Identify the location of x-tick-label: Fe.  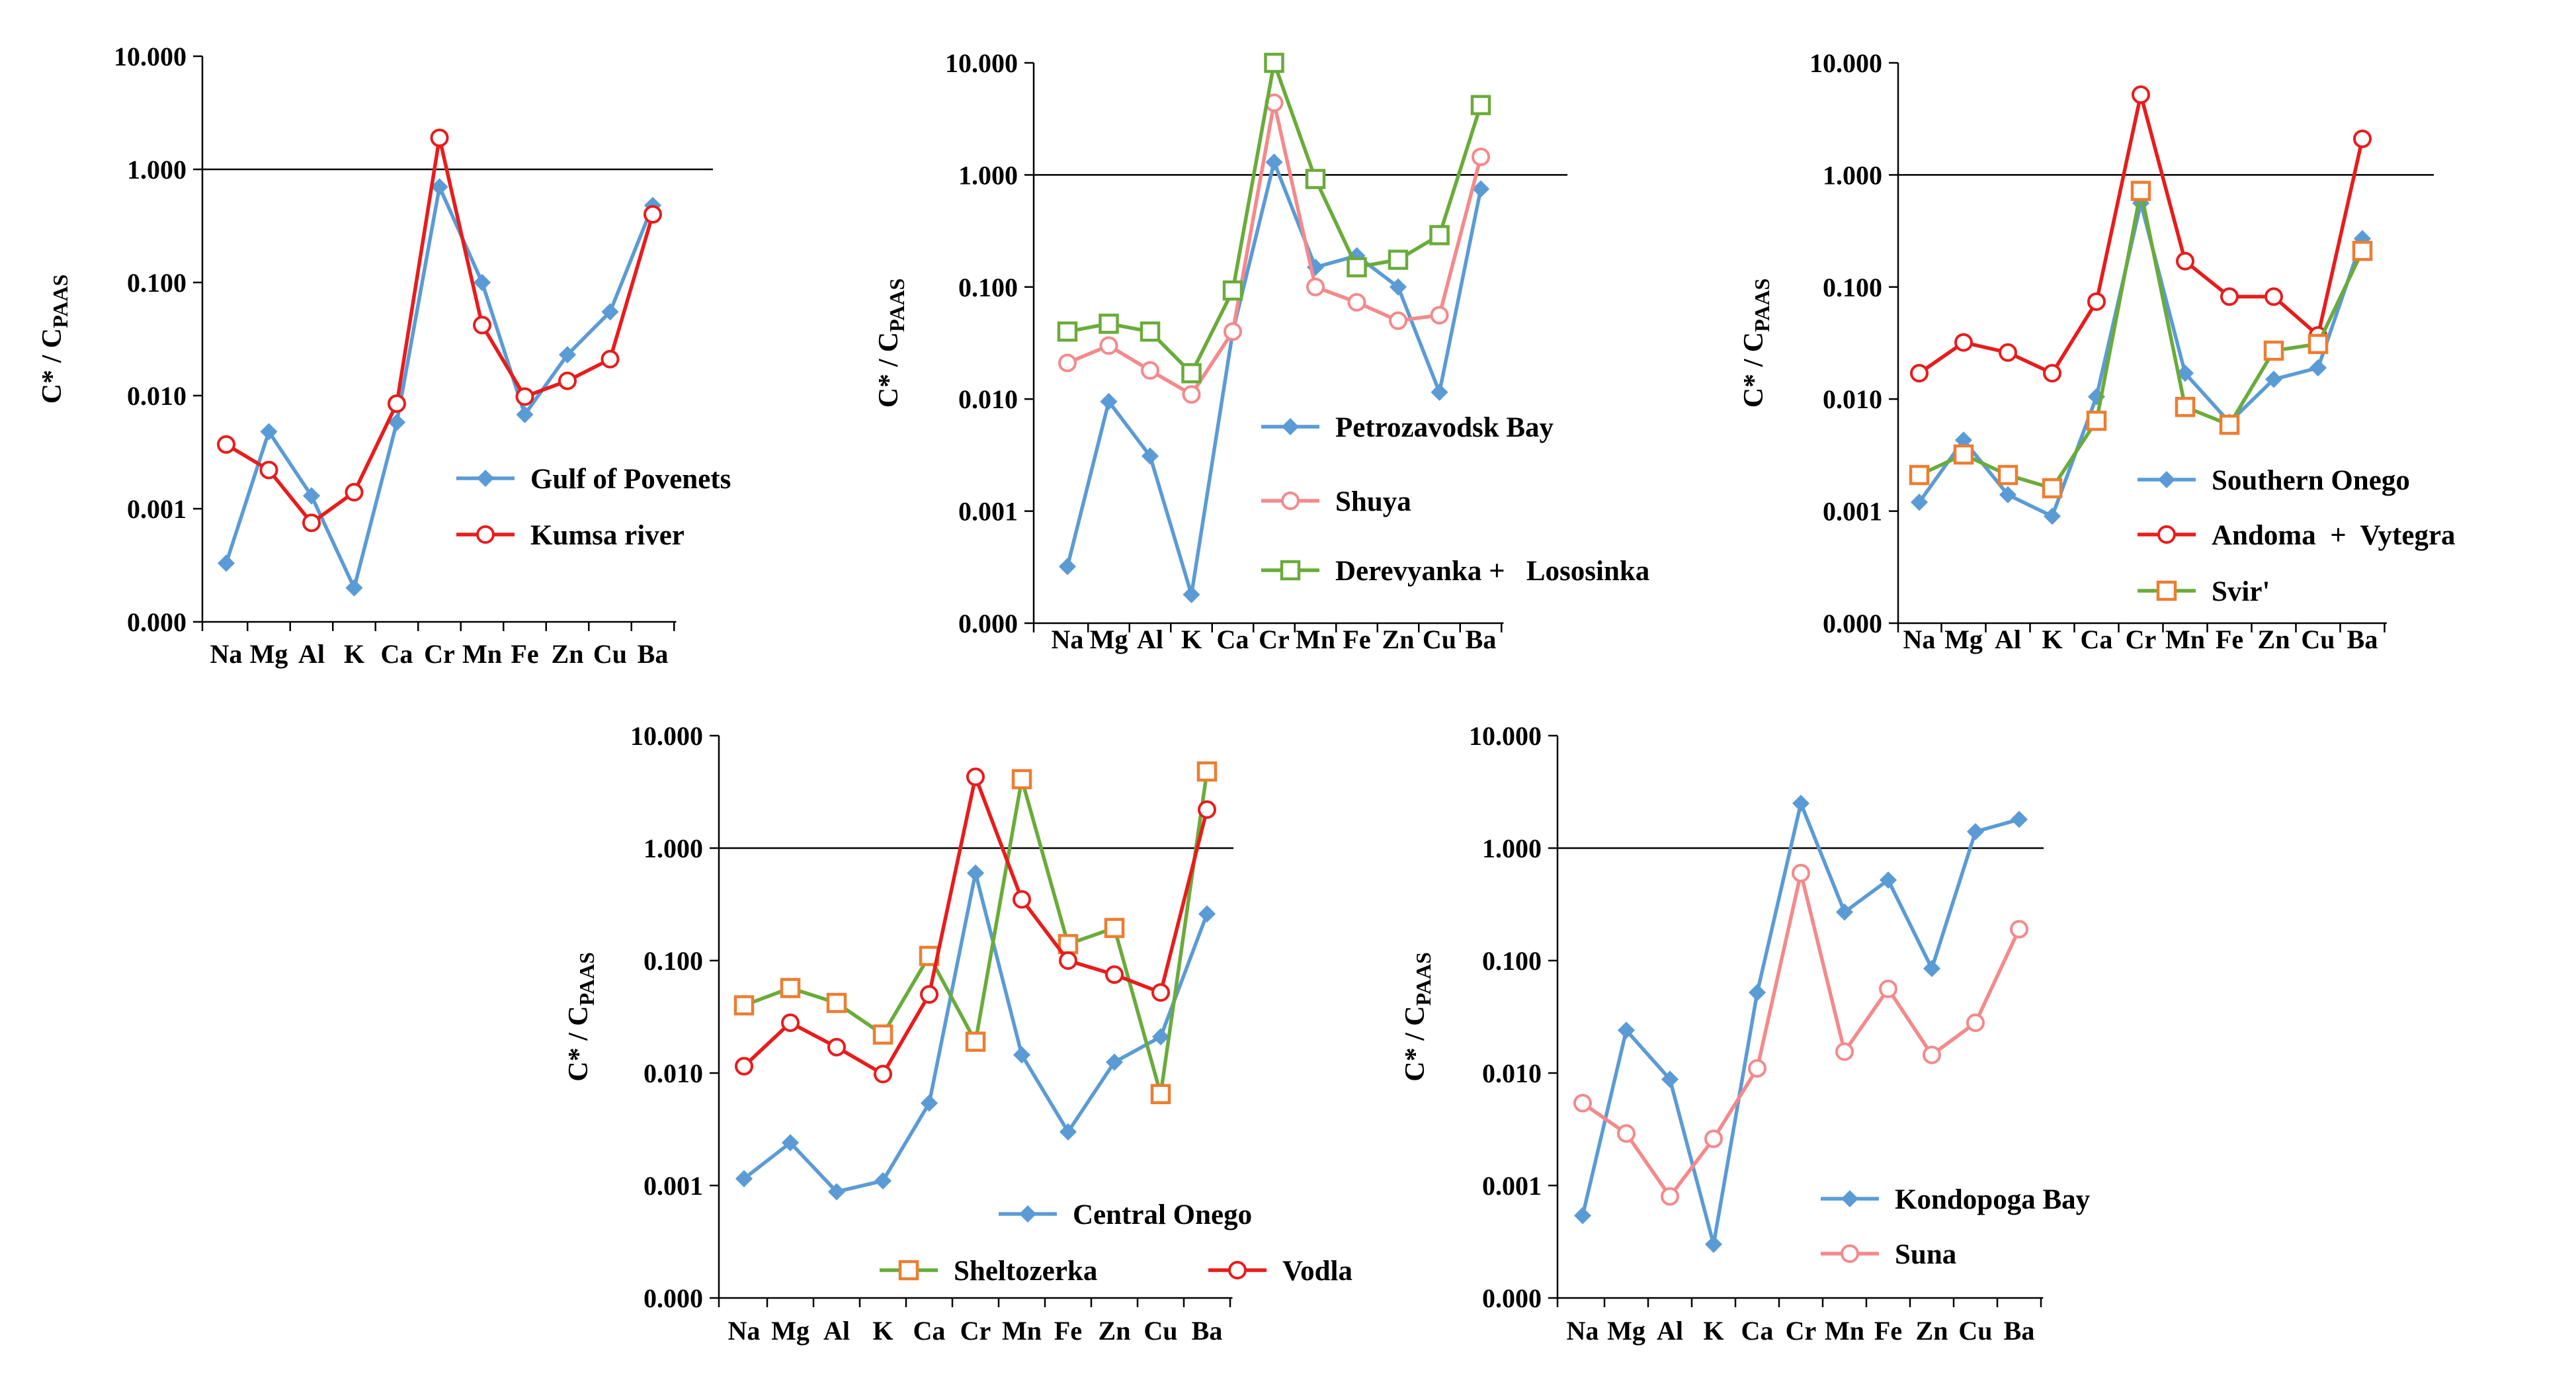
(1068, 1331).